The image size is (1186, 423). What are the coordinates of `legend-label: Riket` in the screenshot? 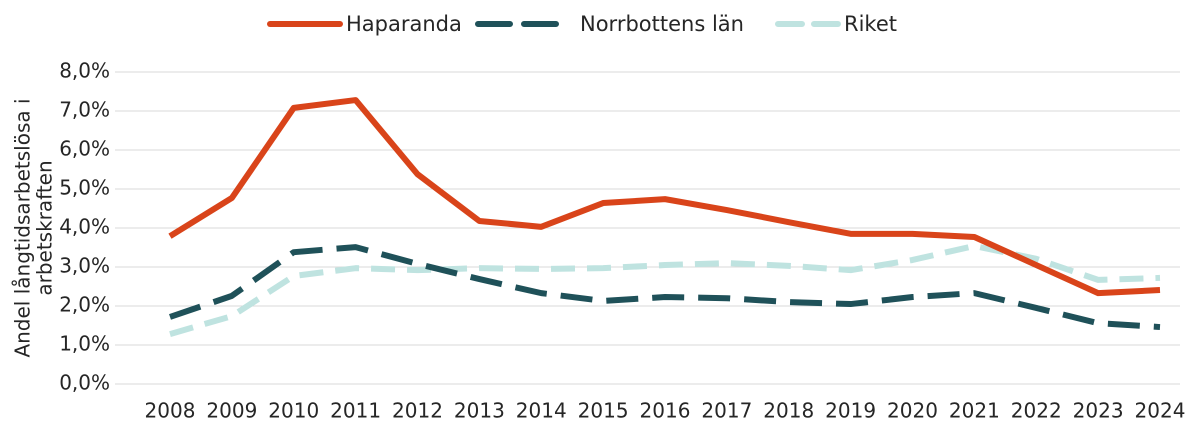 It's located at (870, 24).